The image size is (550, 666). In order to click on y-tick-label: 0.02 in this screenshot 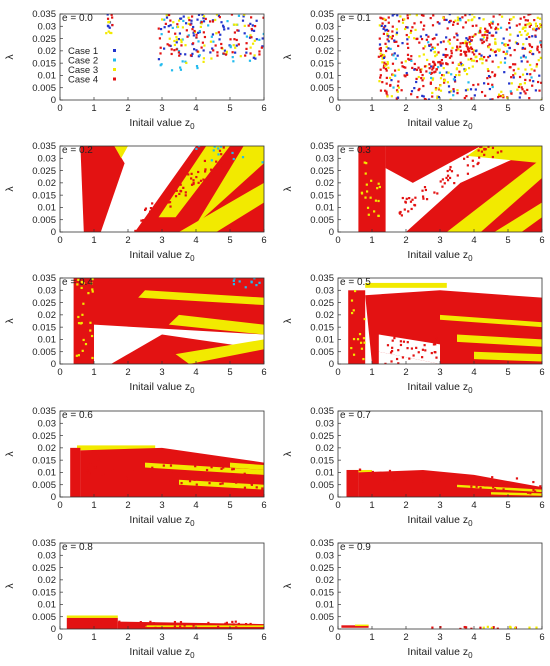, I will do `click(47, 183)`.